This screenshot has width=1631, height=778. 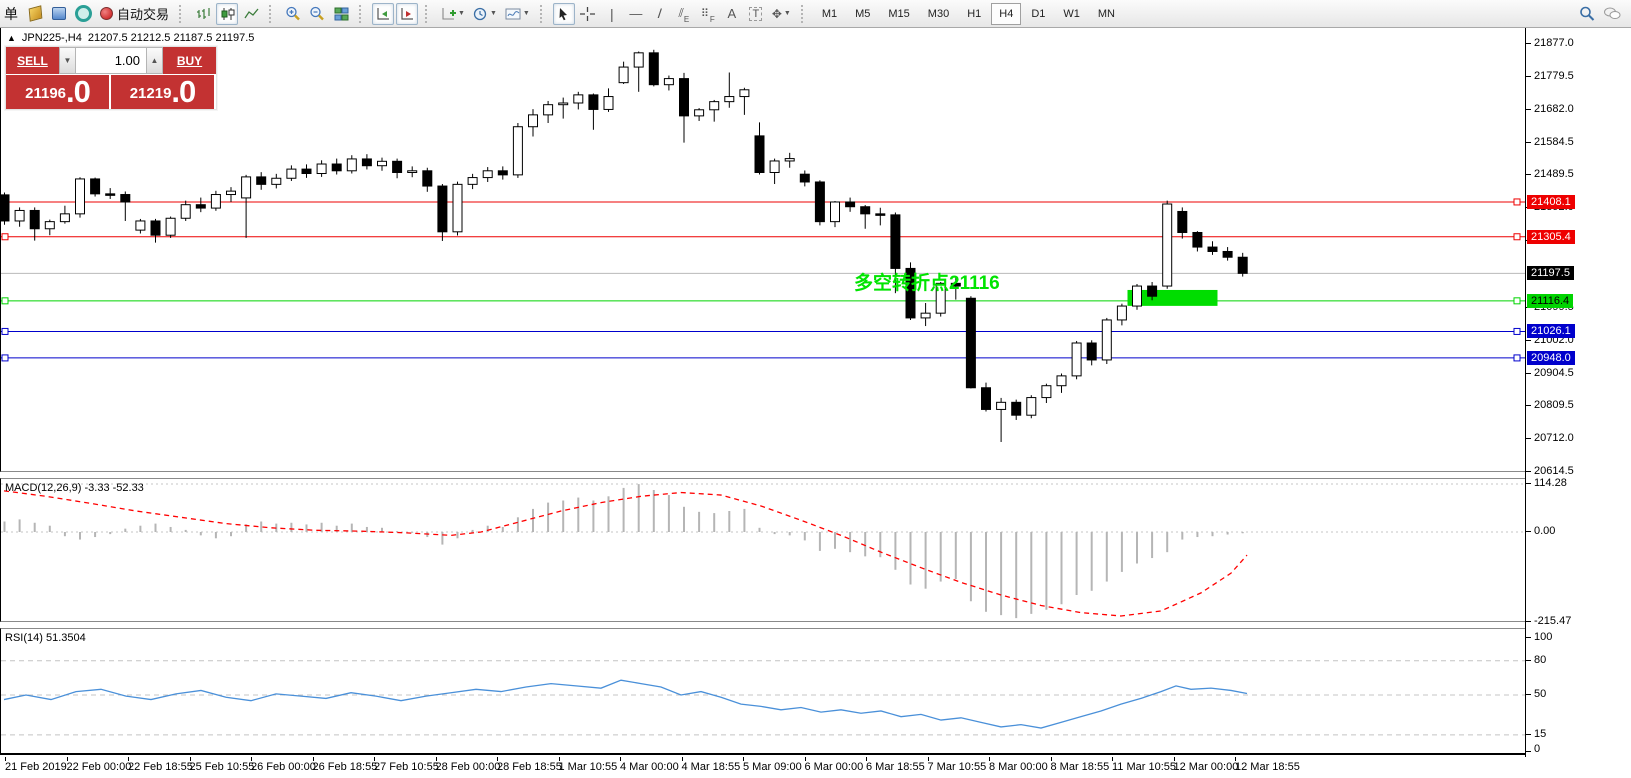 I want to click on fibonacci-tool-icon: ⠿ F, so click(x=707, y=16).